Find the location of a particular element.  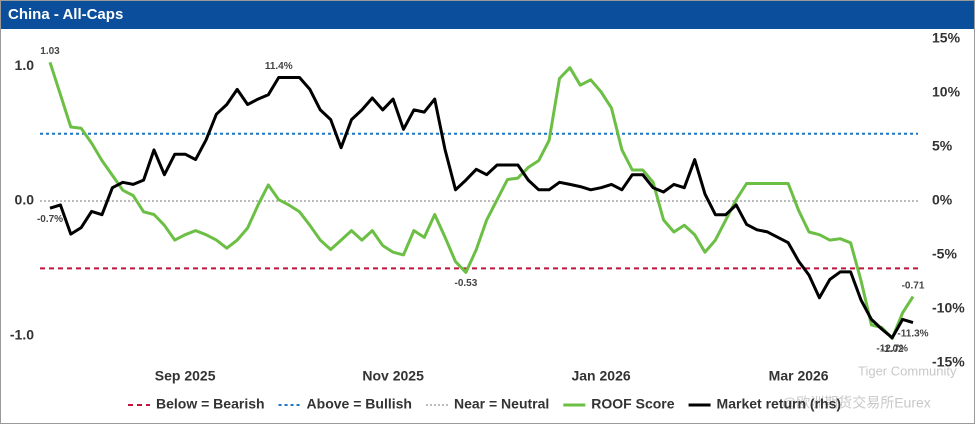

y2-tick-label: -15% is located at coordinates (948, 361).